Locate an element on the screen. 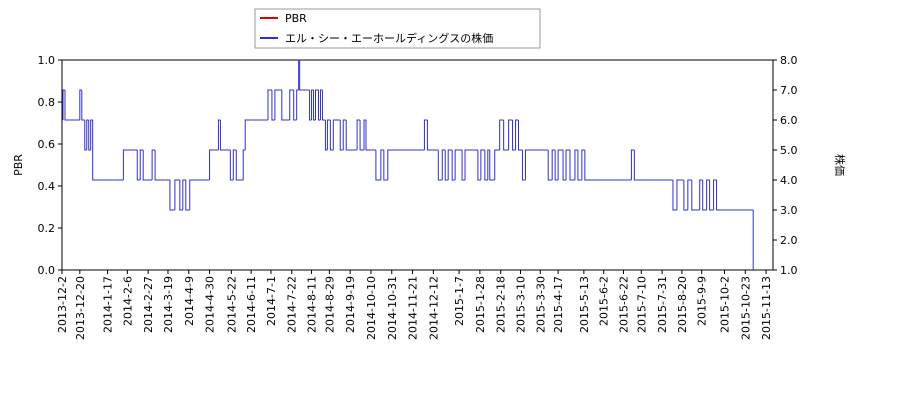 The image size is (900, 400). x-tick-label: 2015-2-18 is located at coordinates (501, 304).